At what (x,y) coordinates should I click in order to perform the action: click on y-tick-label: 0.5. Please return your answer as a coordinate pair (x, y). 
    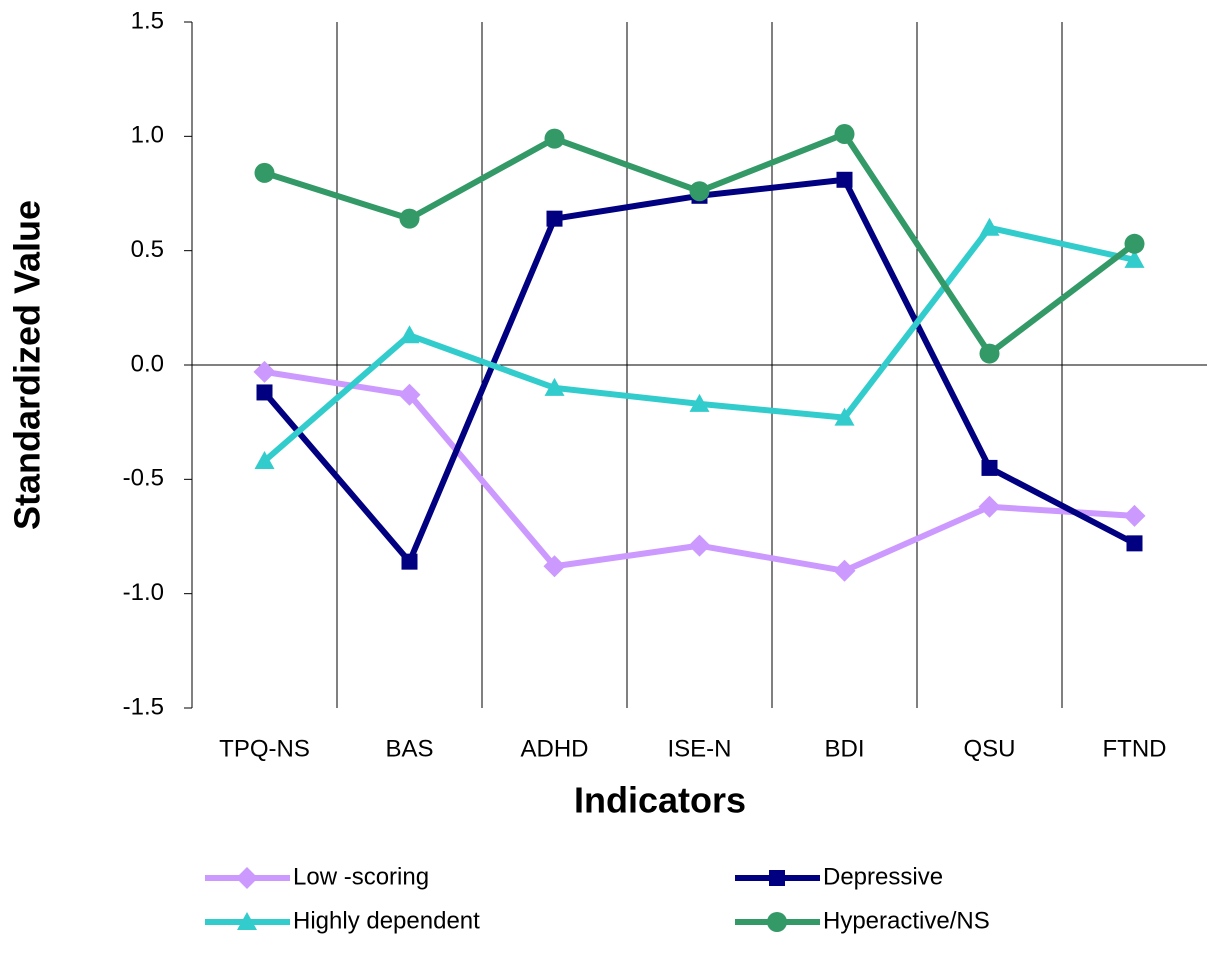
    Looking at the image, I should click on (147, 249).